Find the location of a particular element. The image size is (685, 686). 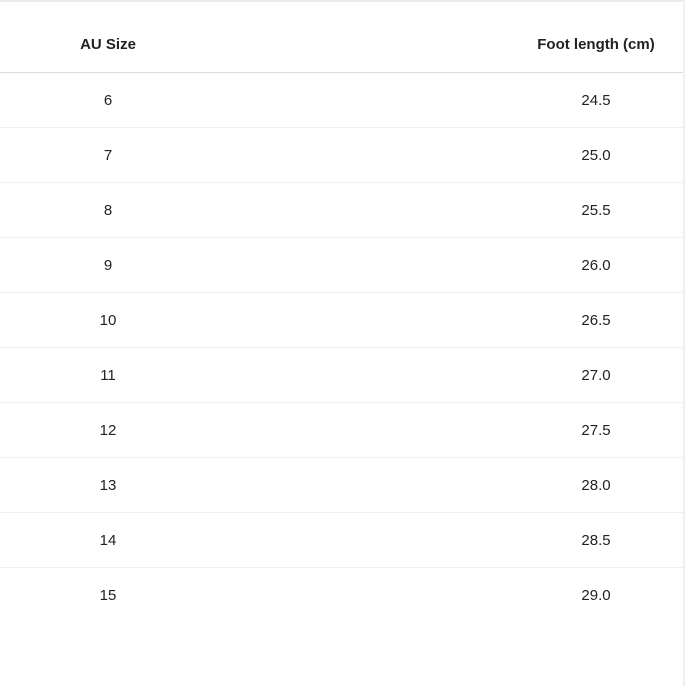

table-row: 9 26.0 is located at coordinates (341, 265).